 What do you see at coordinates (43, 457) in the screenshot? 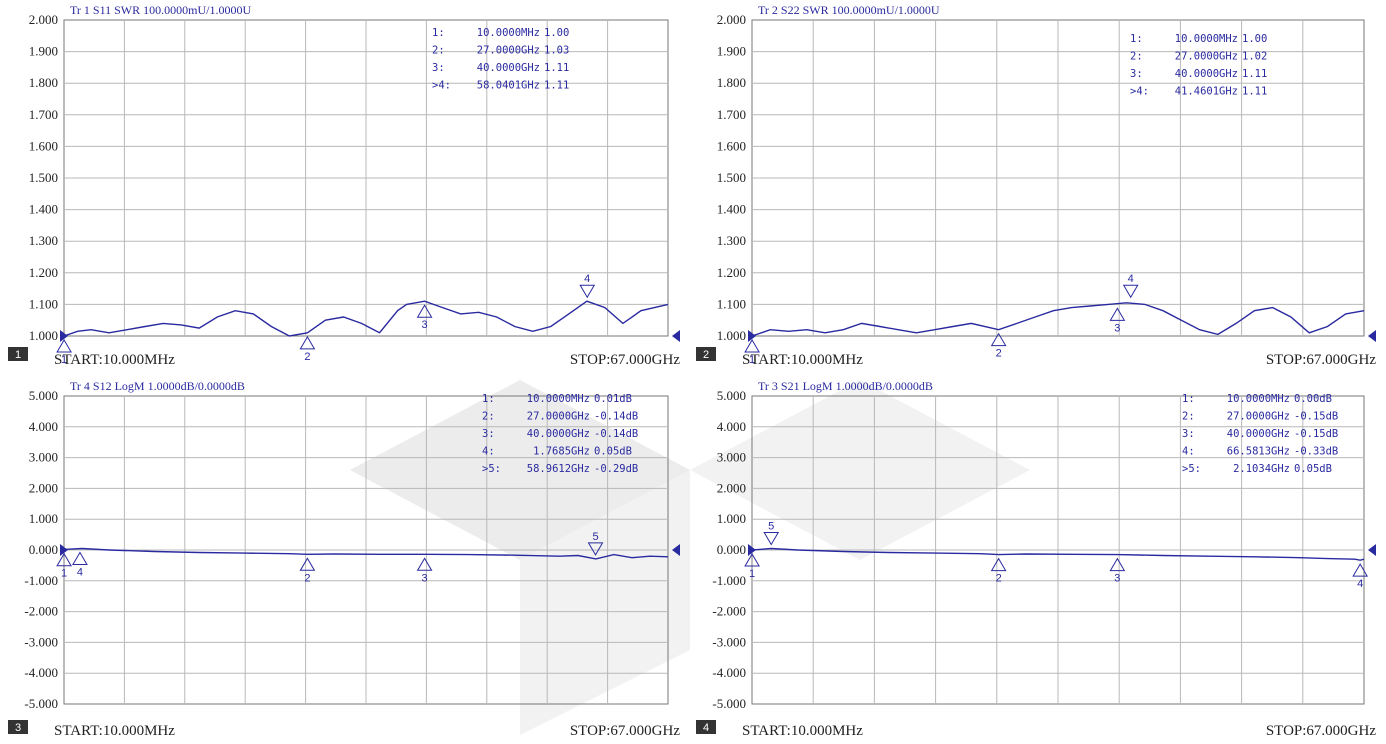
I see `y-tick-label: 3.000` at bounding box center [43, 457].